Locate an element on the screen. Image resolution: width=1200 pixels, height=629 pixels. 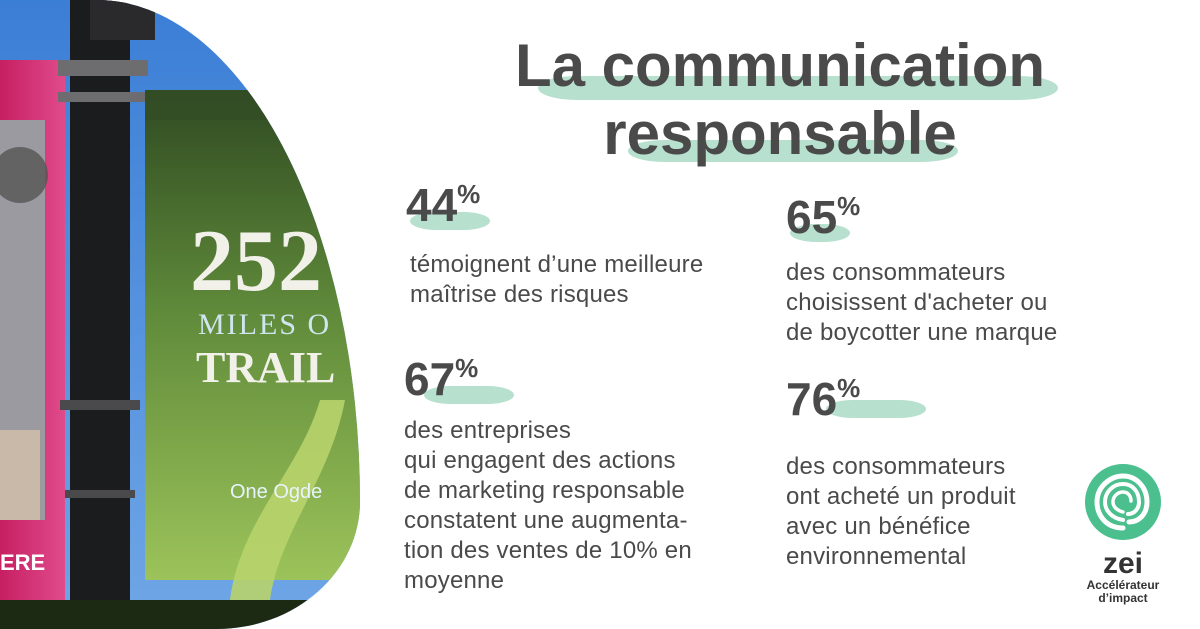
stat-value: 65% is located at coordinates (823, 217).